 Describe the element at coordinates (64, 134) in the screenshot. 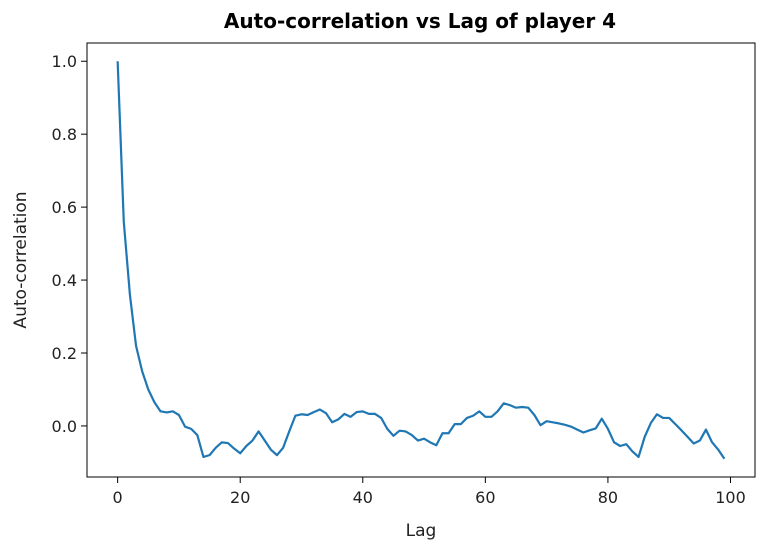

I see `y-tick-label: 0.8` at that location.